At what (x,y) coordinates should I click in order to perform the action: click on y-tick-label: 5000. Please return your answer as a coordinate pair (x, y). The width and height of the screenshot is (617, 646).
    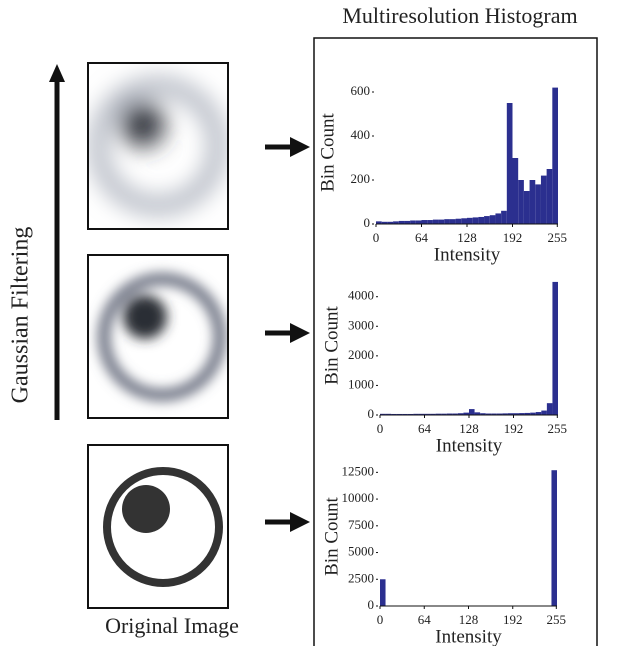
    Looking at the image, I should click on (361, 551).